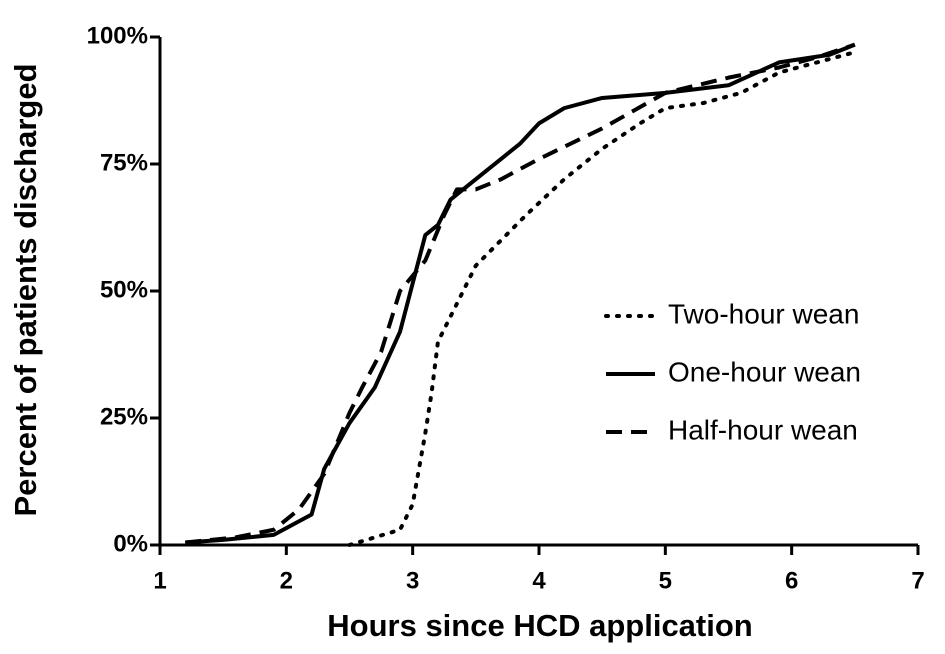  What do you see at coordinates (159, 580) in the screenshot?
I see `x-tick-label: 1` at bounding box center [159, 580].